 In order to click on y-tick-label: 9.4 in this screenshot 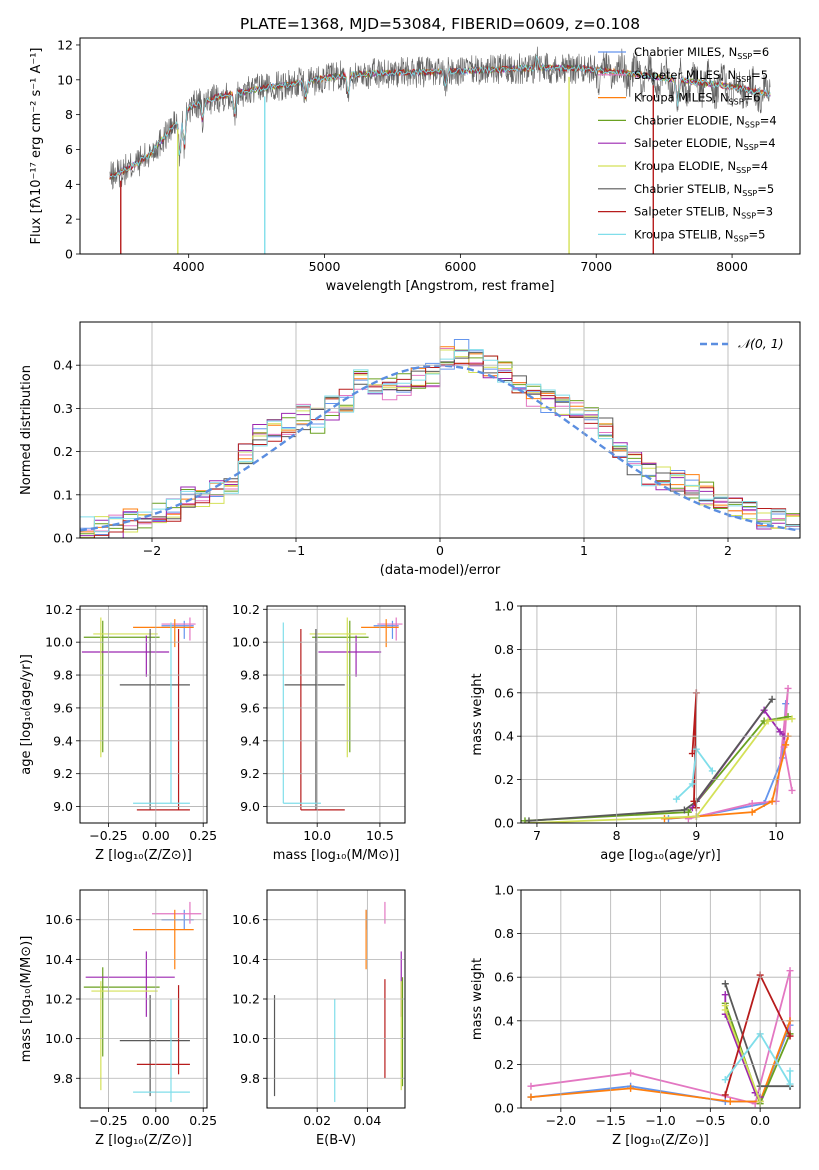, I will do `click(63, 740)`.